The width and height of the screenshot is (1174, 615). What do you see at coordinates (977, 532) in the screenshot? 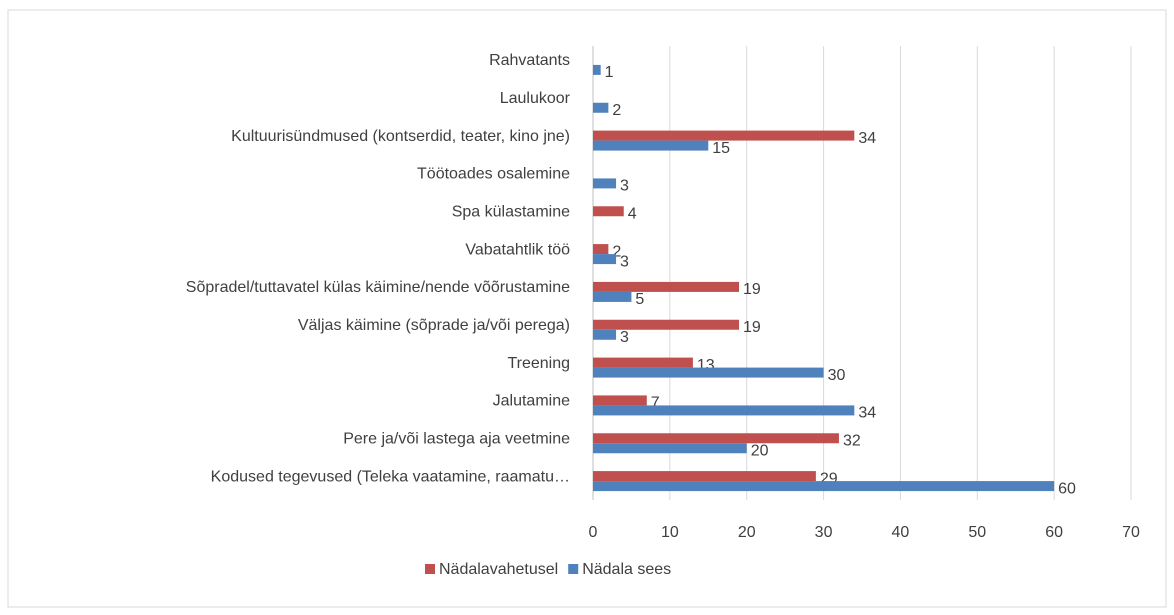
I see `x-tick-label: 50` at bounding box center [977, 532].